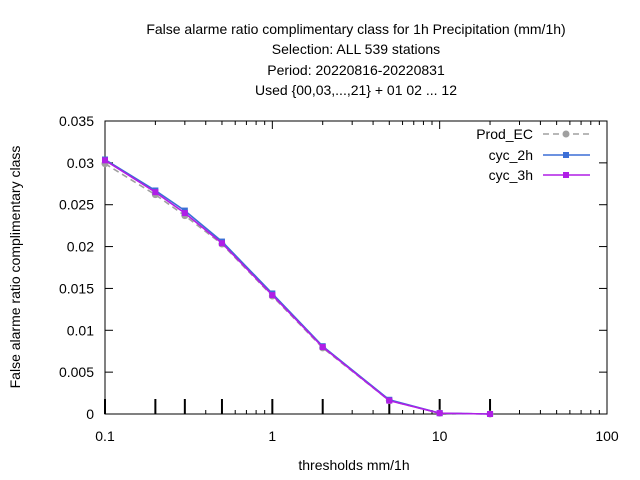 Image resolution: width=640 pixels, height=480 pixels. I want to click on title-line-4: Used {00,03,...,21} + 01 02 ... 12, so click(356, 90).